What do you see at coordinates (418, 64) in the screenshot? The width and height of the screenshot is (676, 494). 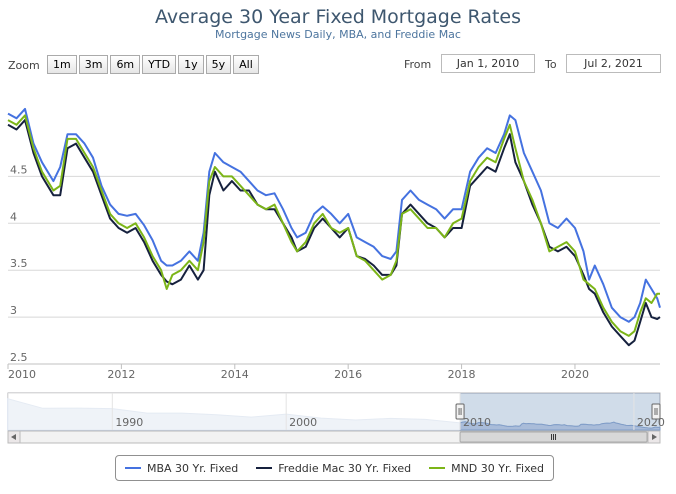 I see `from-label: From` at bounding box center [418, 64].